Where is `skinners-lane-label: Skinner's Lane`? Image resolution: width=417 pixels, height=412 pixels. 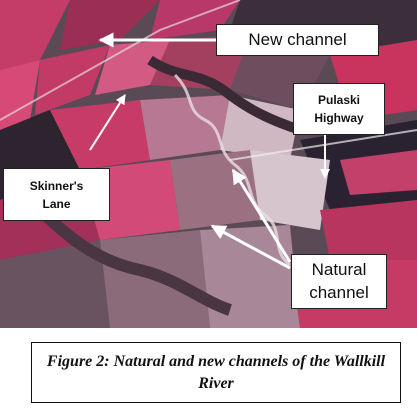 skinners-lane-label: Skinner's Lane is located at coordinates (56, 194).